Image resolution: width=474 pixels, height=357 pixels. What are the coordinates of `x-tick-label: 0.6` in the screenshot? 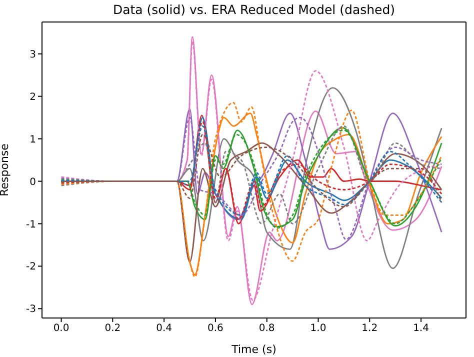 It's located at (216, 328).